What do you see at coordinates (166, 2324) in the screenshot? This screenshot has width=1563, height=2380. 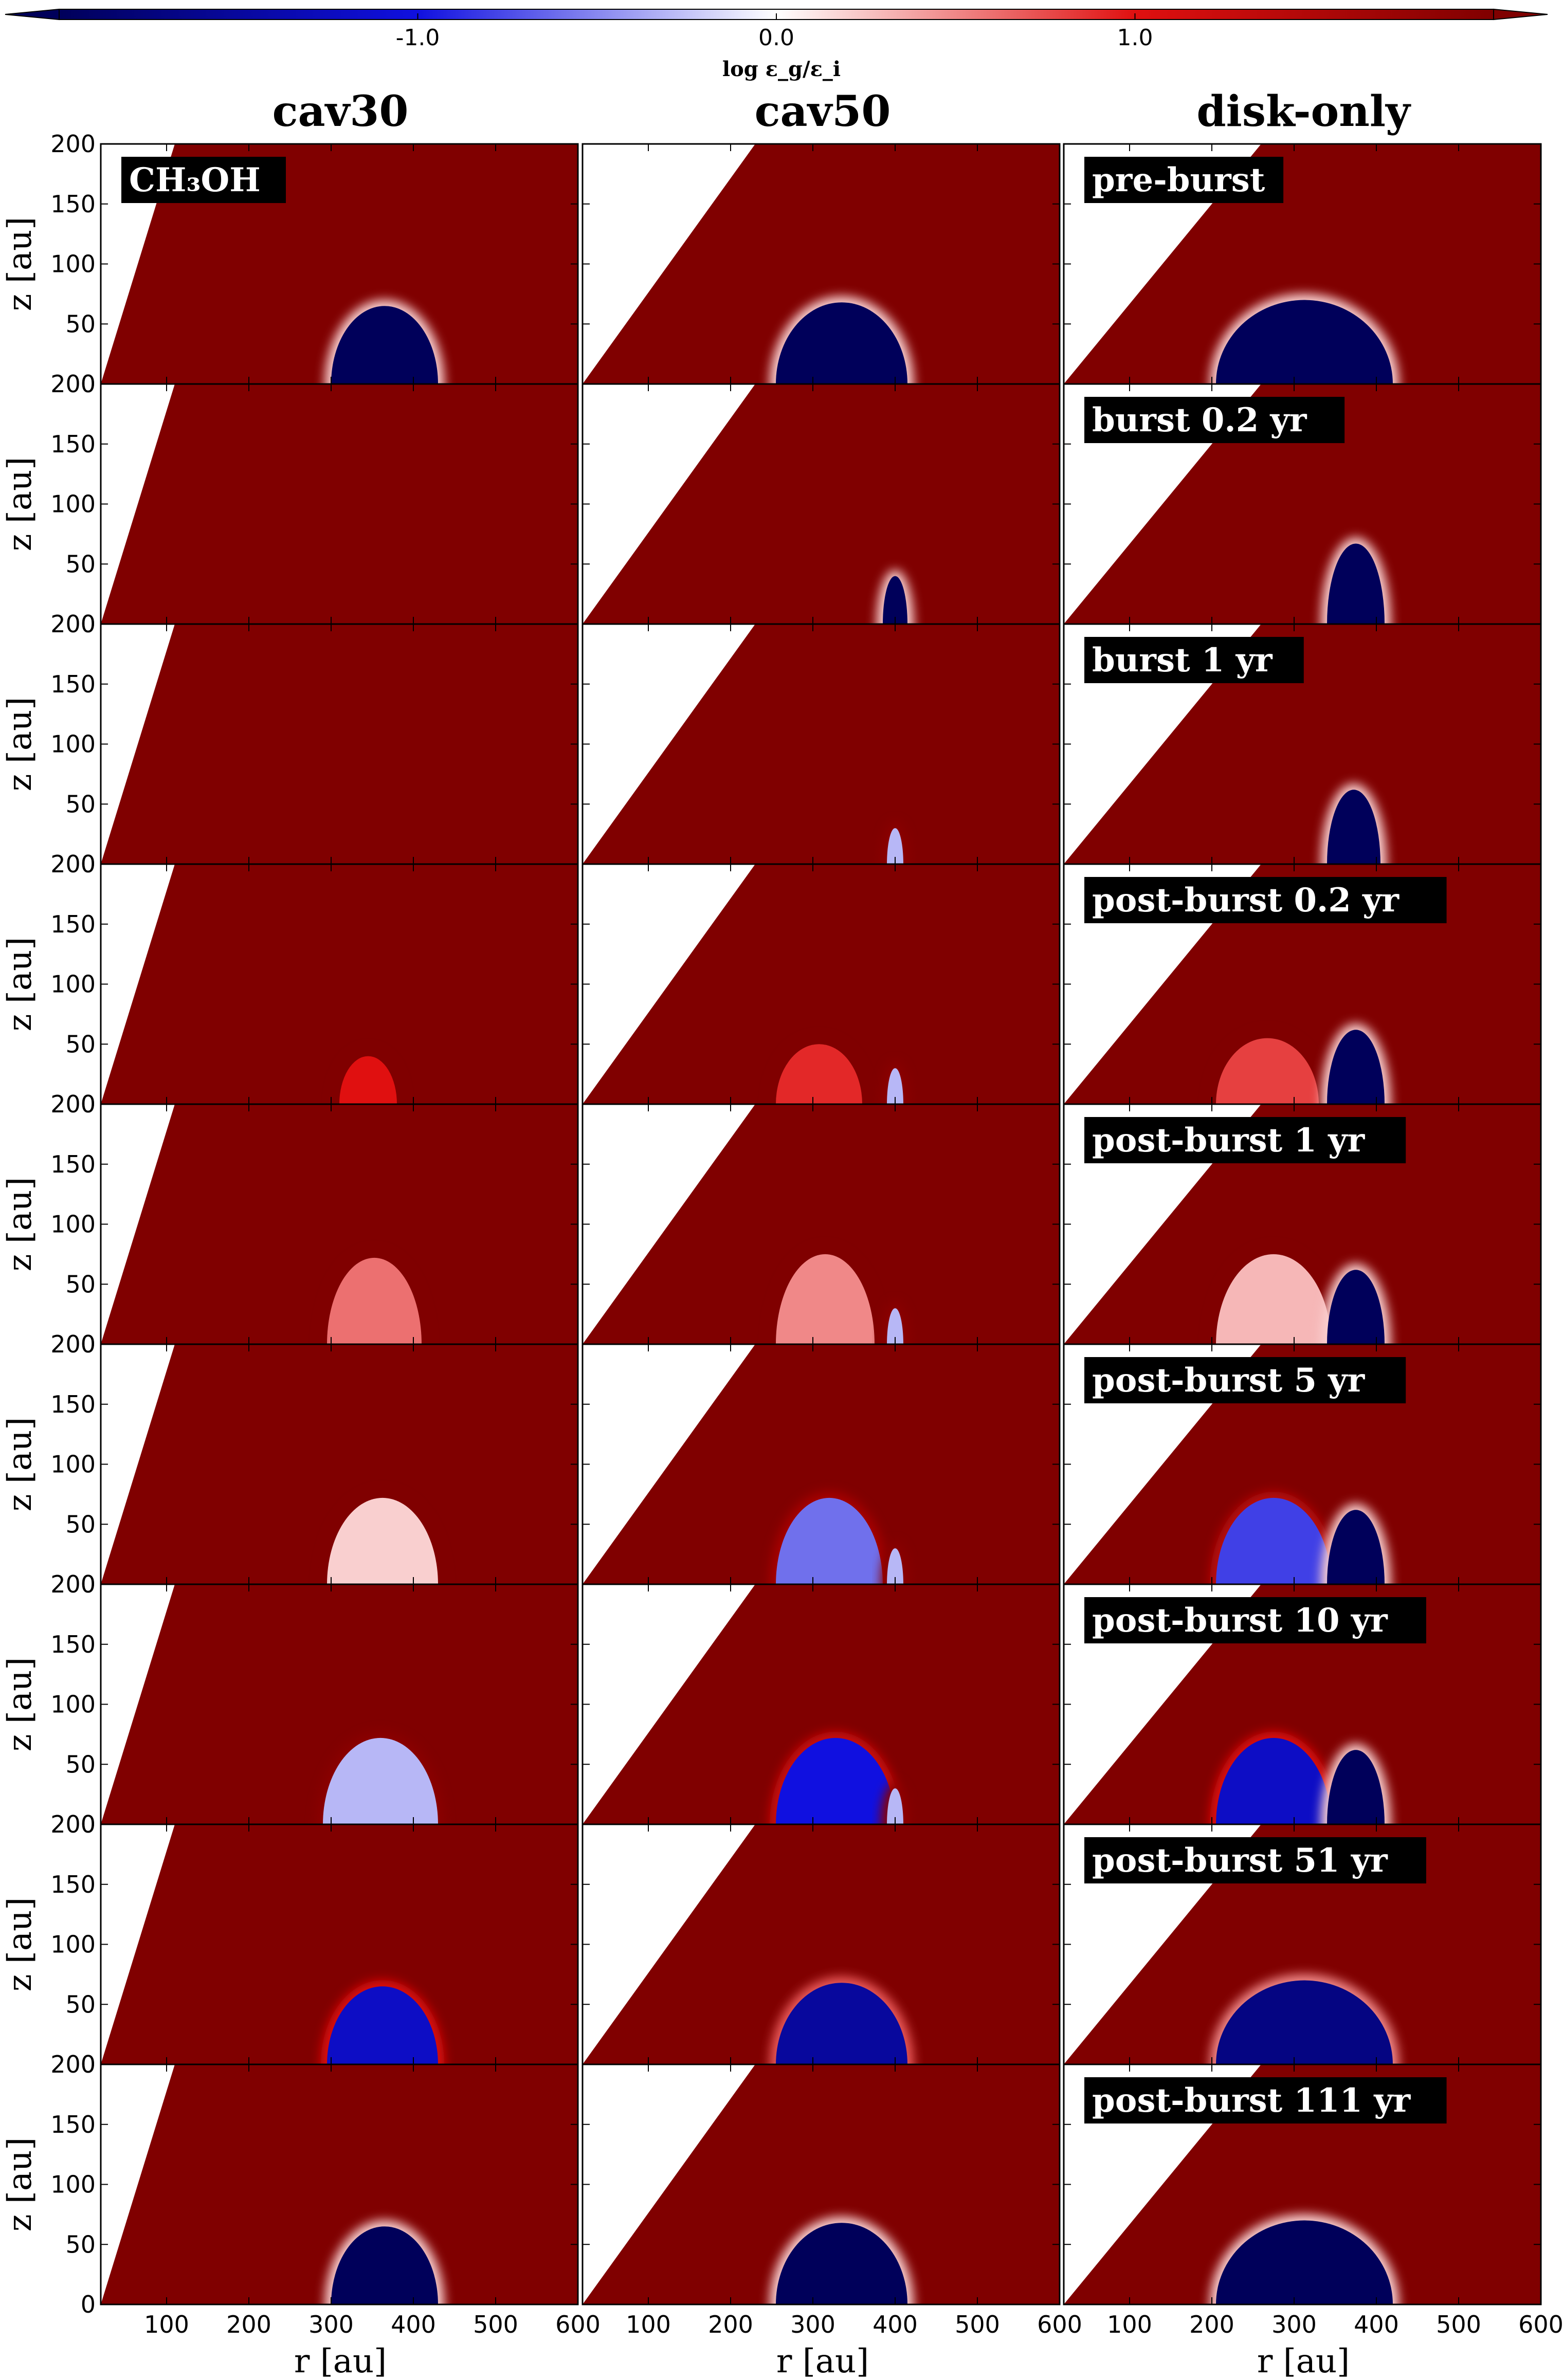 I see `xtick-label: 100` at bounding box center [166, 2324].